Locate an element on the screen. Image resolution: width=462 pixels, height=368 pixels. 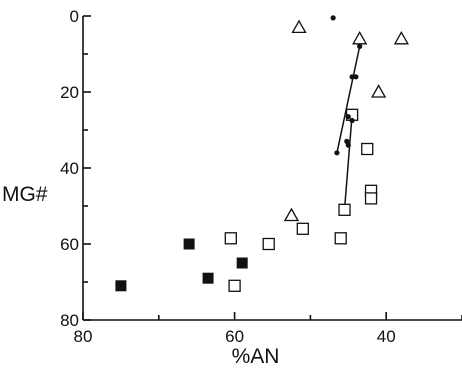
y-tick-label: 40 is located at coordinates (69, 168).